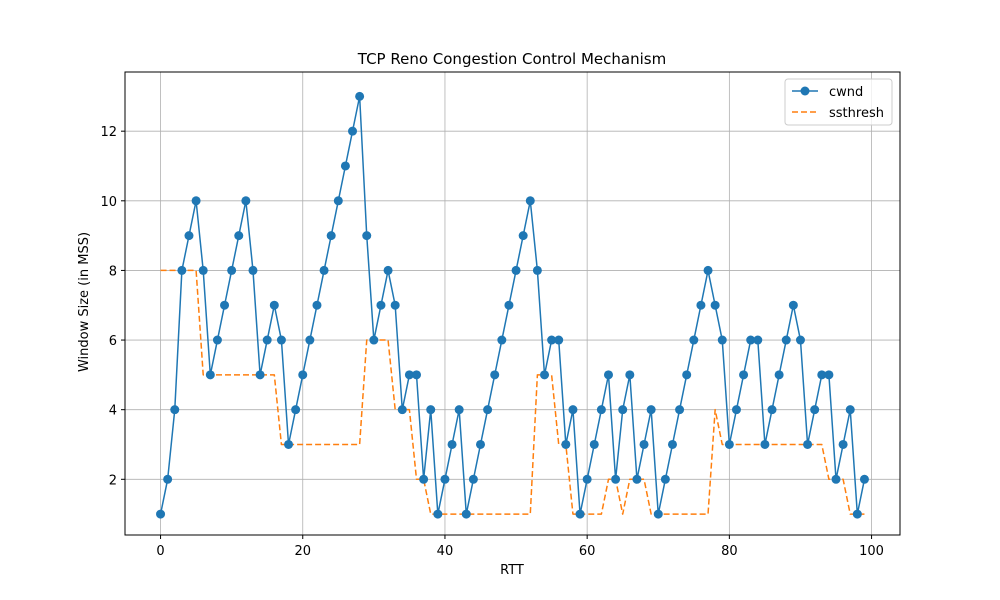  I want to click on y-axis-label: Window Size (in MSS), so click(84, 302).